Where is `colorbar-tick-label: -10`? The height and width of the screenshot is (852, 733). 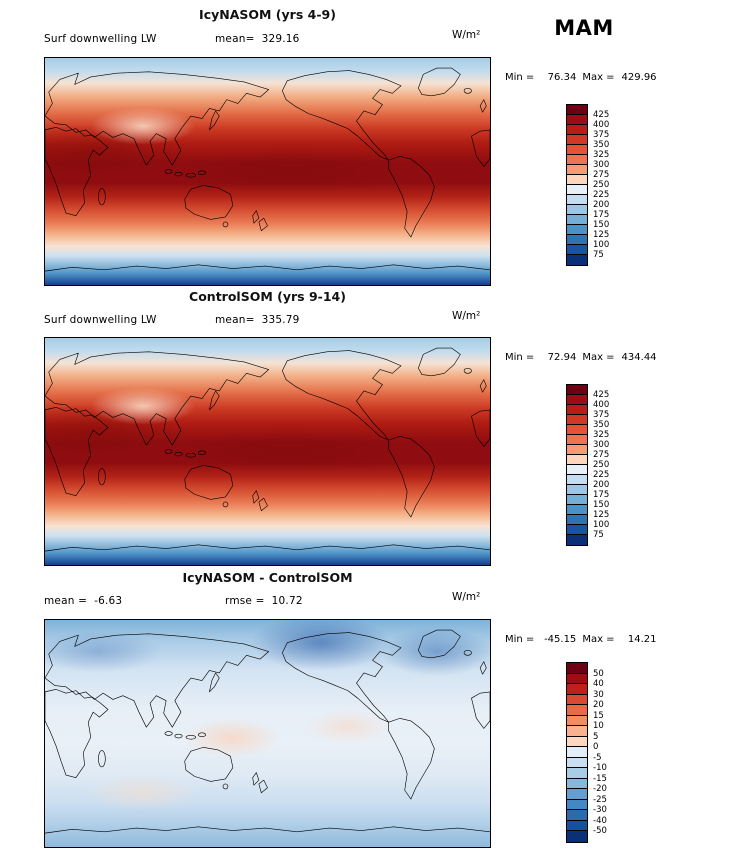 colorbar-tick-label: -10 is located at coordinates (600, 768).